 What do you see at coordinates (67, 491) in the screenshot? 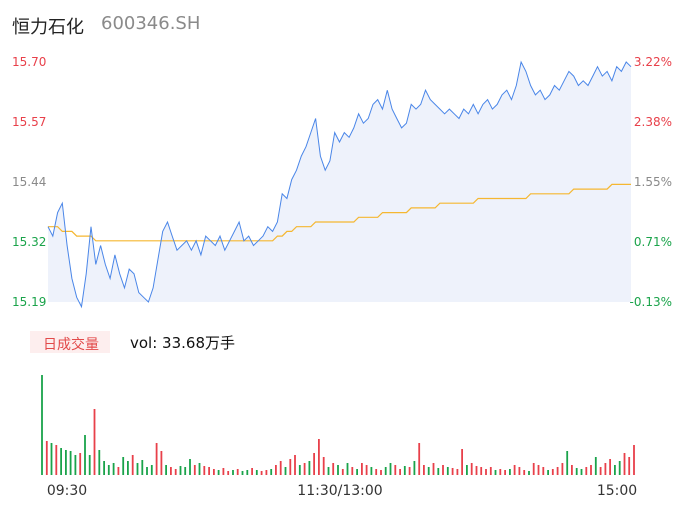
I see `x-tick-label: 09:30` at bounding box center [67, 491].